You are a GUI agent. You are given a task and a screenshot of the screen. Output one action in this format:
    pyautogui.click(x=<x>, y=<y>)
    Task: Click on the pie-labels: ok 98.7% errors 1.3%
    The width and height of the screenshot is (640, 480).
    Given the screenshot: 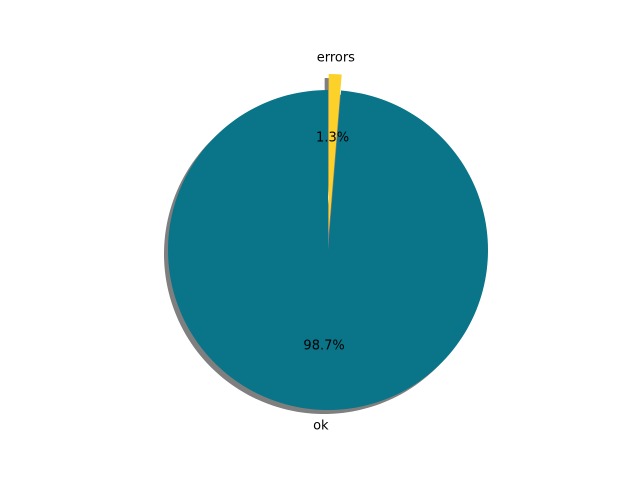 What is the action you would take?
    pyautogui.click(x=329, y=242)
    